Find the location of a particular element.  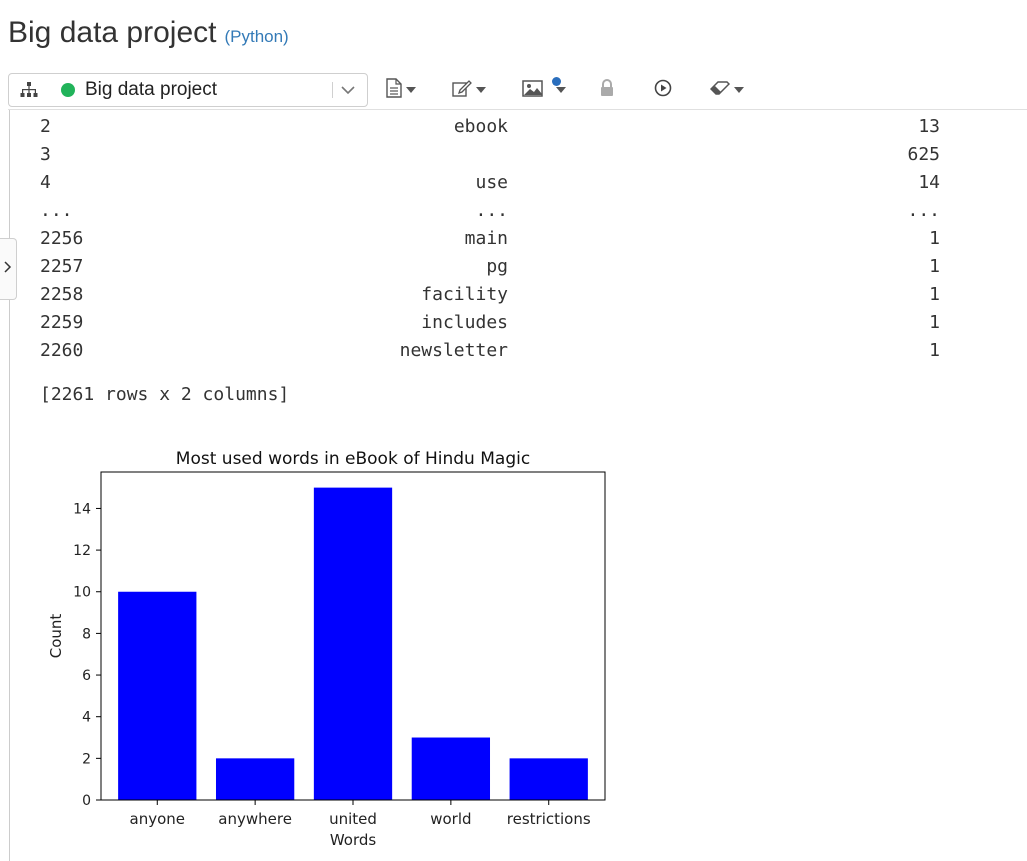

y-tick-label: 0 is located at coordinates (86, 801).